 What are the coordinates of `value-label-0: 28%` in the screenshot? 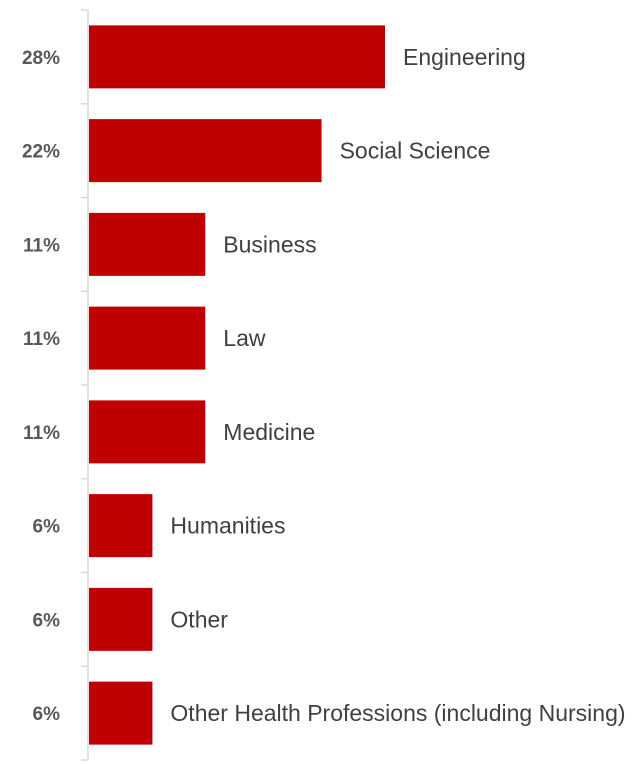 It's located at (41, 58).